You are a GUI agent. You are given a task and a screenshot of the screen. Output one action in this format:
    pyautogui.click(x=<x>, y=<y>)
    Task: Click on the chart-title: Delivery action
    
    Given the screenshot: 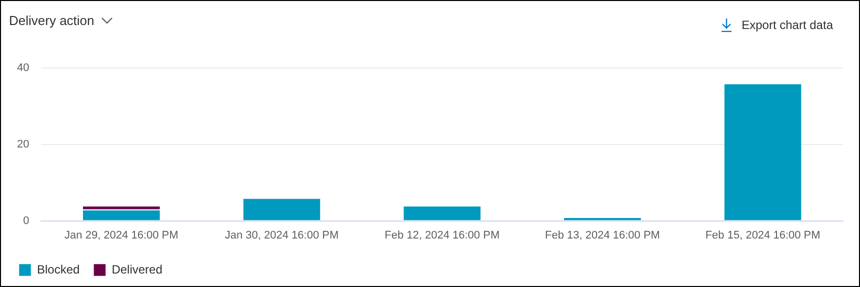 What is the action you would take?
    pyautogui.click(x=51, y=20)
    